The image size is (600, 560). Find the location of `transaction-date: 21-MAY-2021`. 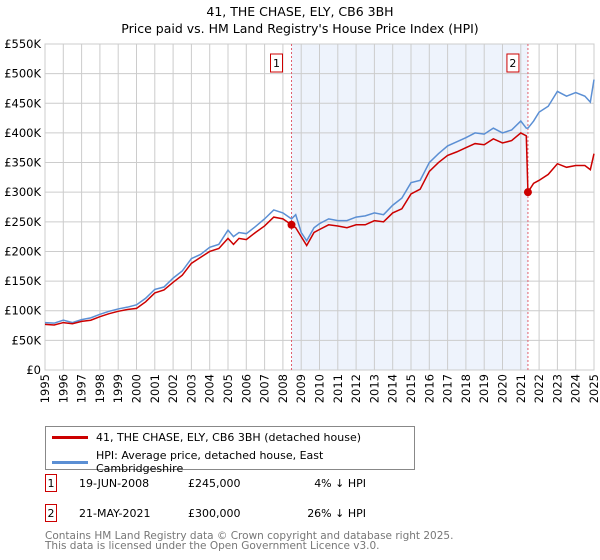

transaction-date: 21-MAY-2021 is located at coordinates (115, 513).